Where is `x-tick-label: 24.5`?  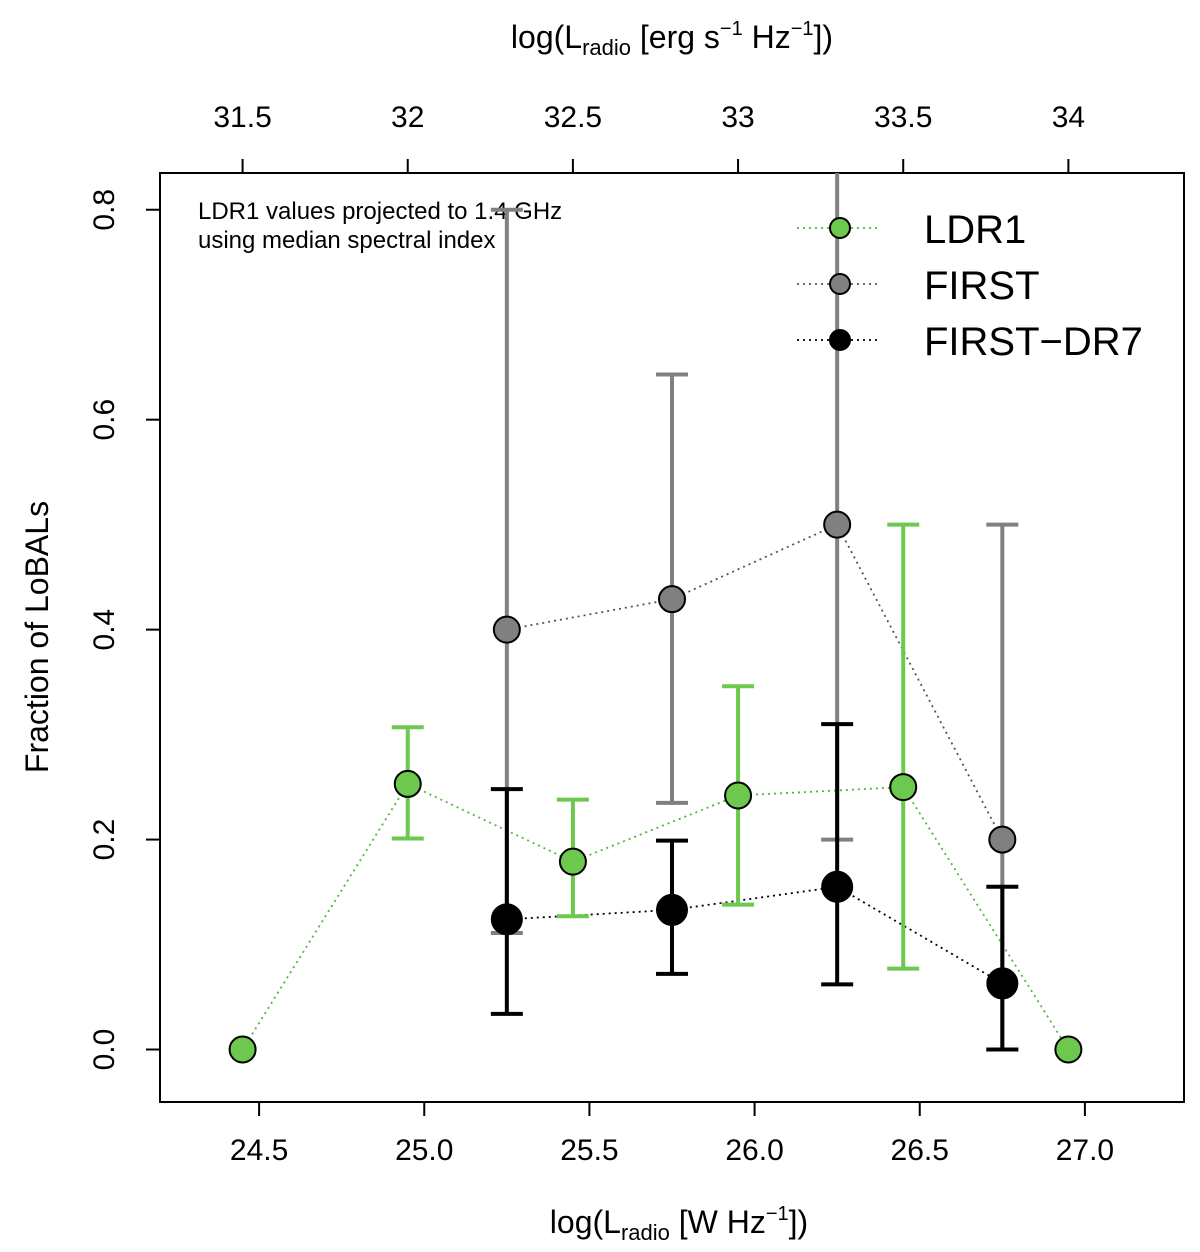
x-tick-label: 24.5 is located at coordinates (259, 1150).